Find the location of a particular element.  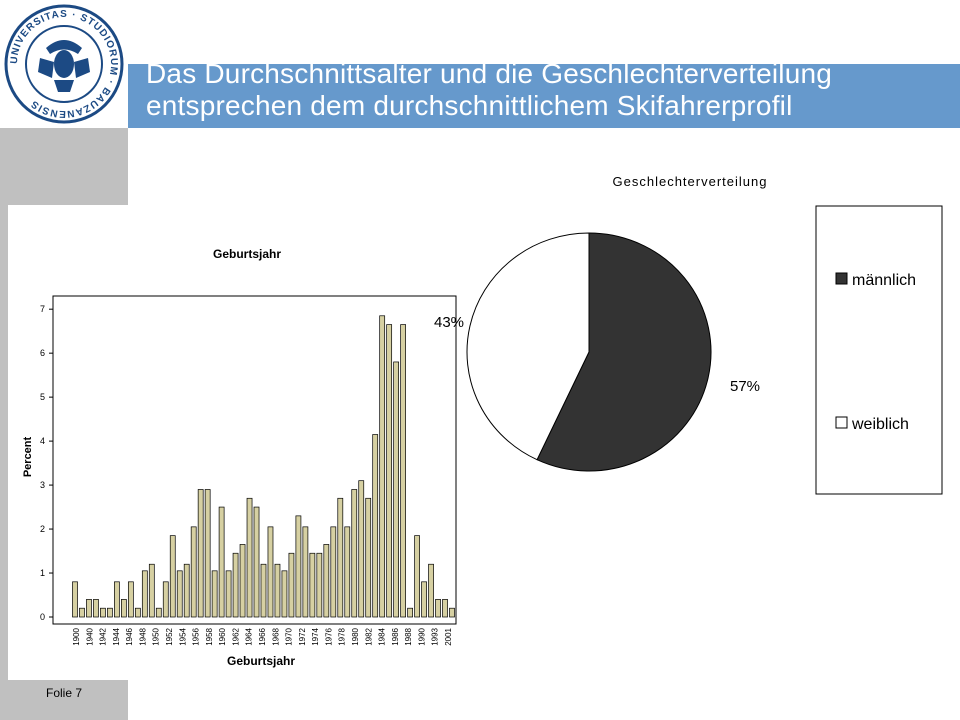

x-tick-label: 1984 is located at coordinates (382, 636).